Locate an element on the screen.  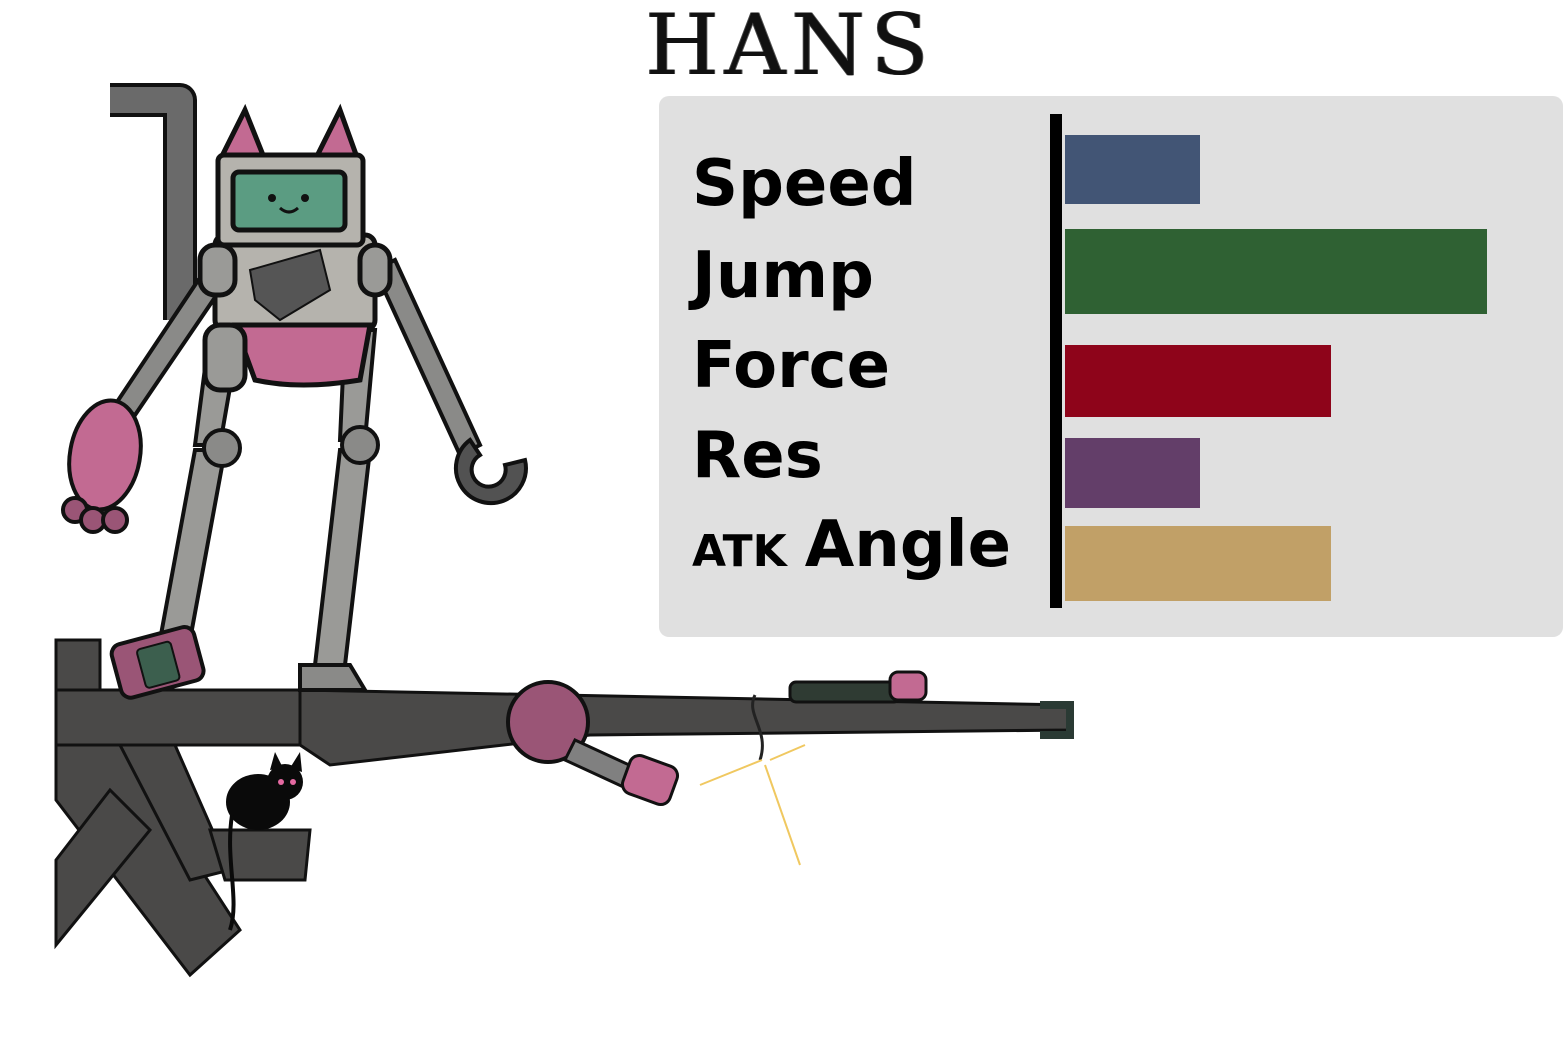
bar-axis-line is located at coordinates (1056, 361).